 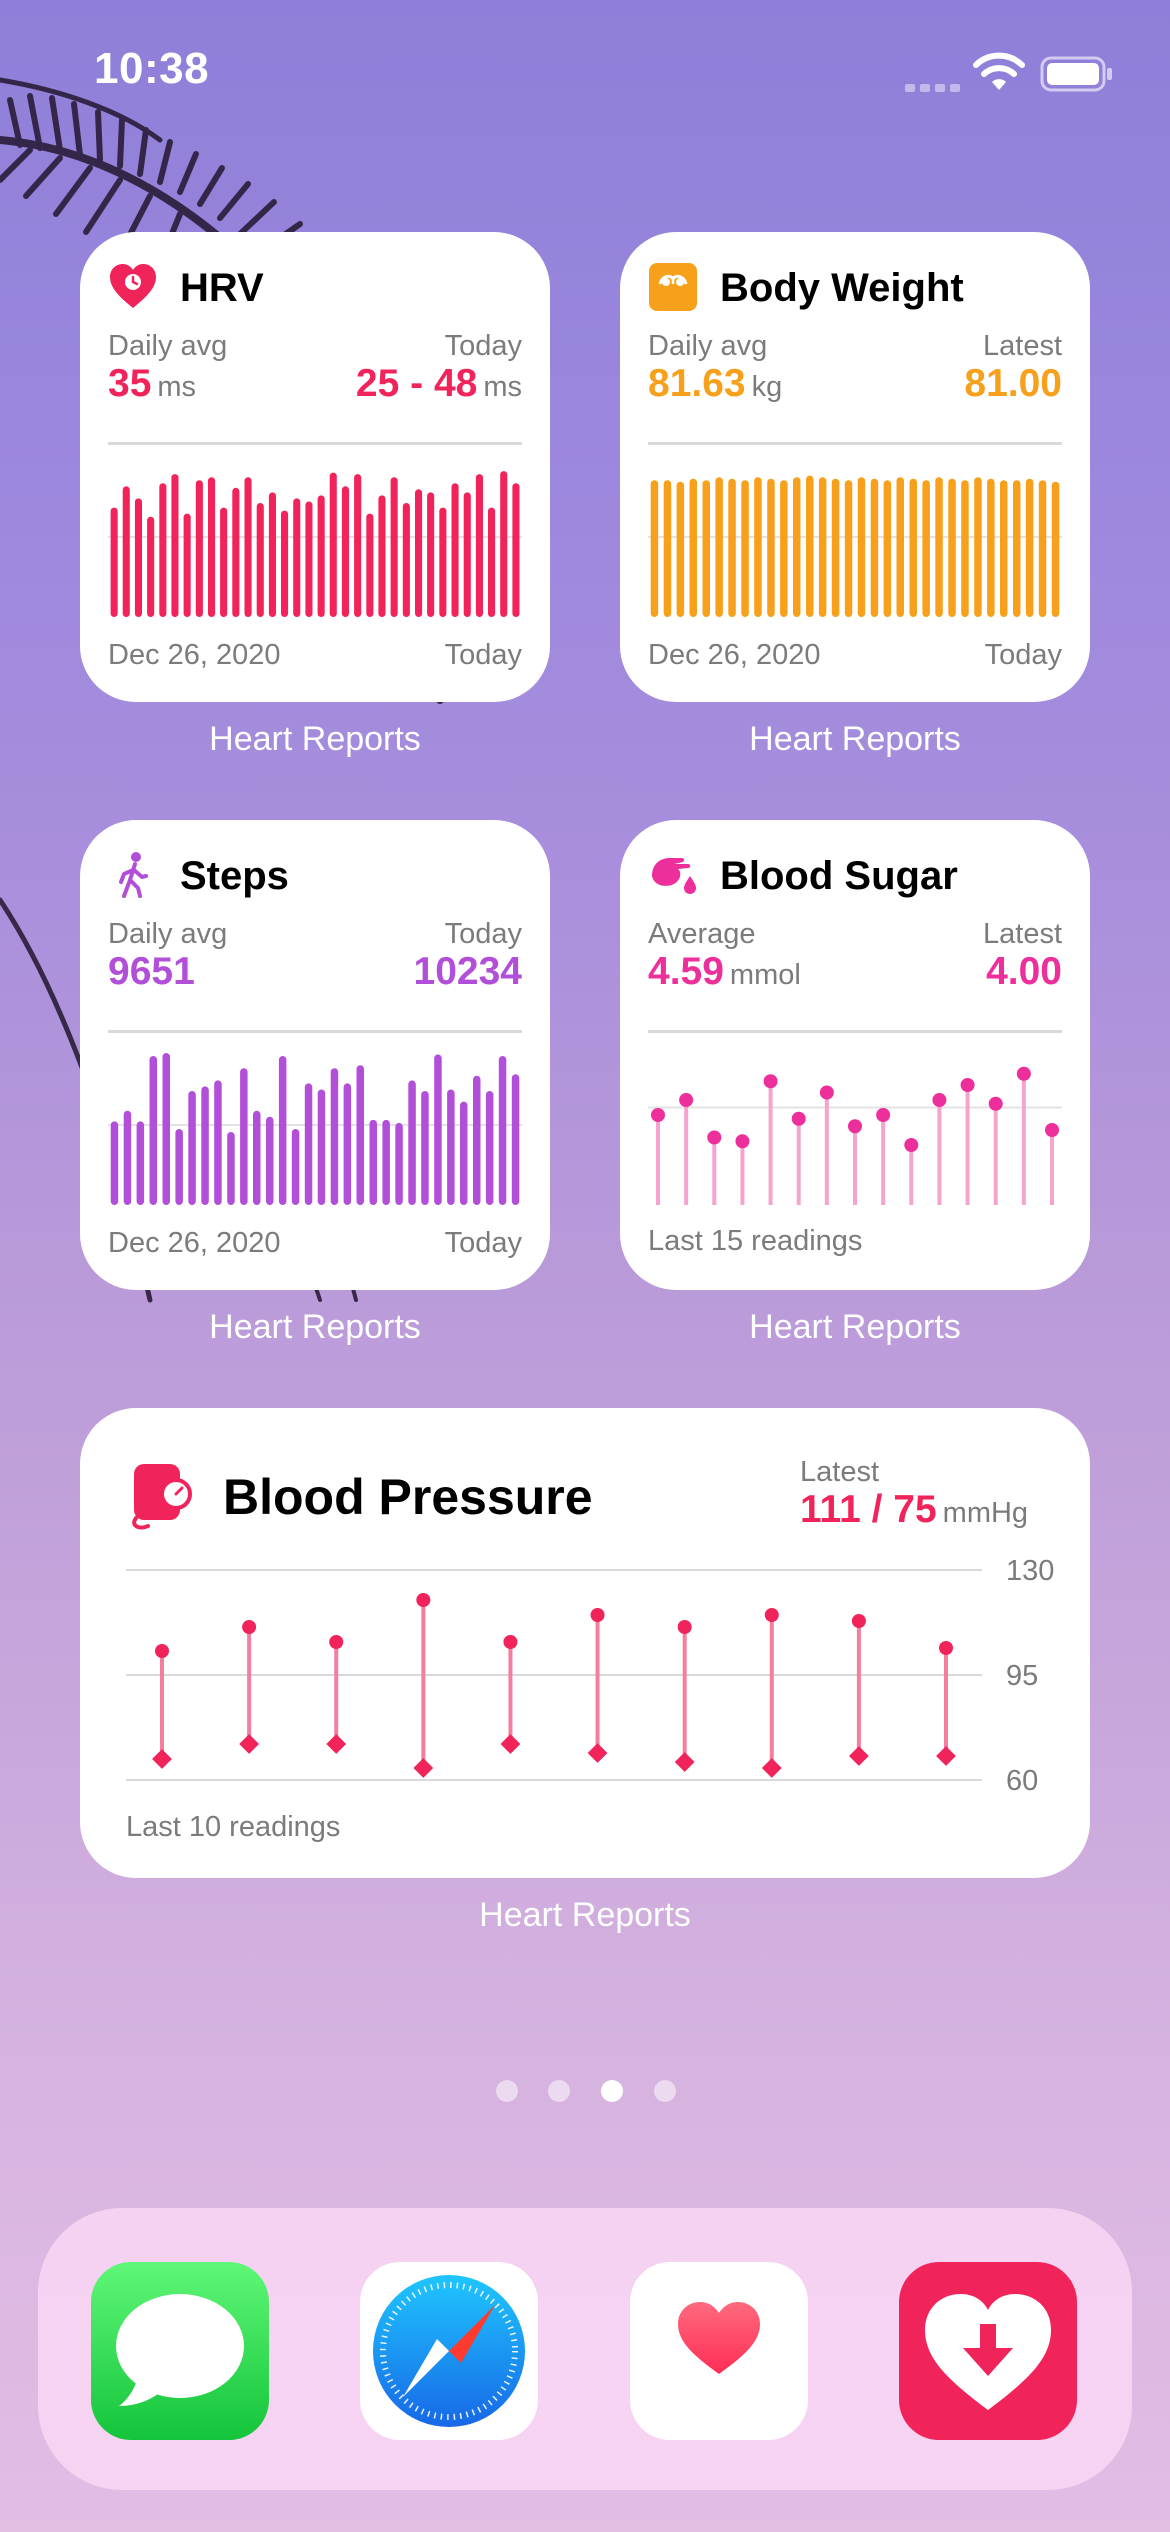 What do you see at coordinates (999, 71) in the screenshot?
I see `wifi-icon` at bounding box center [999, 71].